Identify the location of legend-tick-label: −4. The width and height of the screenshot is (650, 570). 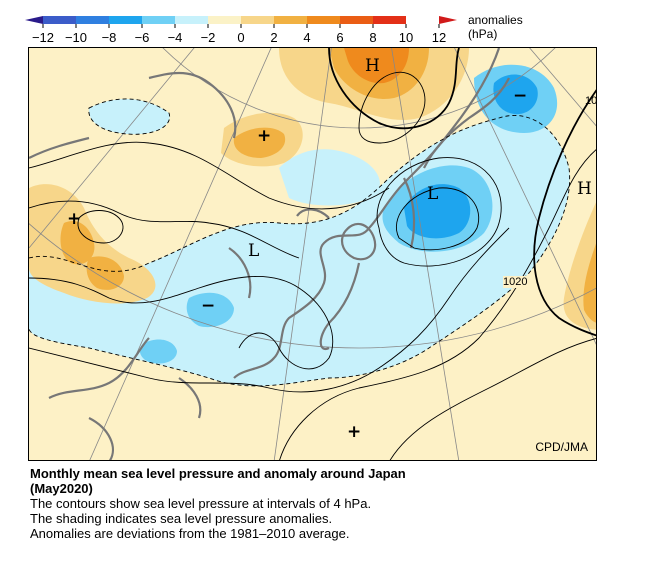
(175, 37).